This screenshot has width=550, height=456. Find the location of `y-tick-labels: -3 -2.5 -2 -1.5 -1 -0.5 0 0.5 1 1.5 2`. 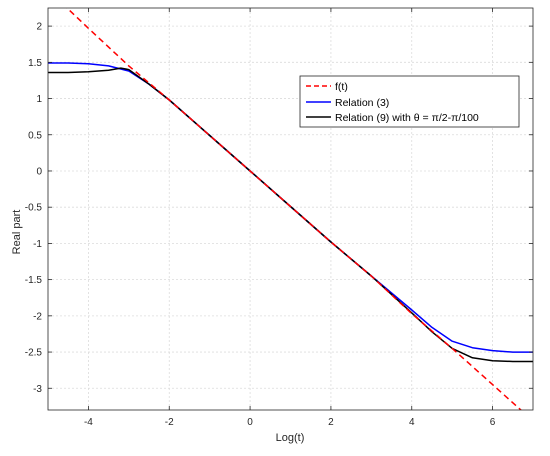

y-tick-labels: -3 -2.5 -2 -1.5 -1 -0.5 0 0.5 1 1.5 2 is located at coordinates (34, 208).